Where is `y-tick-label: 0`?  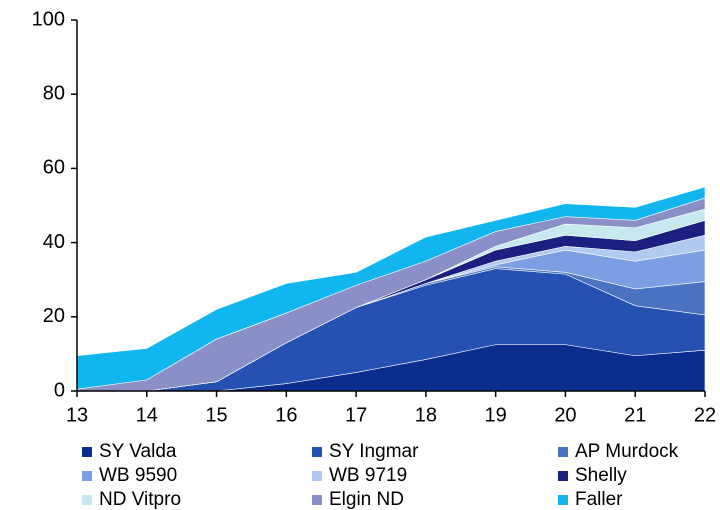
y-tick-label: 0 is located at coordinates (59, 390).